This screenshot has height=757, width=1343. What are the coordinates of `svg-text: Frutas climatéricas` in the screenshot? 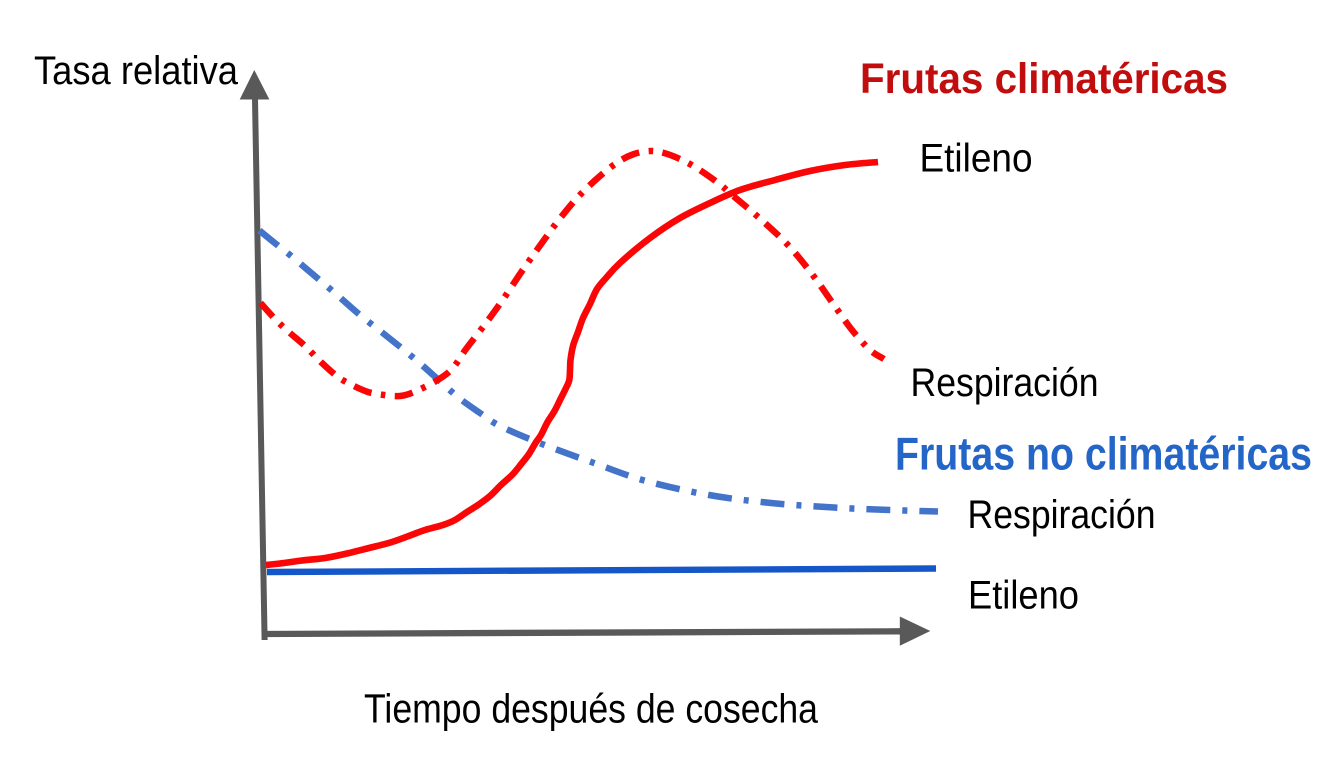 It's located at (1044, 79).